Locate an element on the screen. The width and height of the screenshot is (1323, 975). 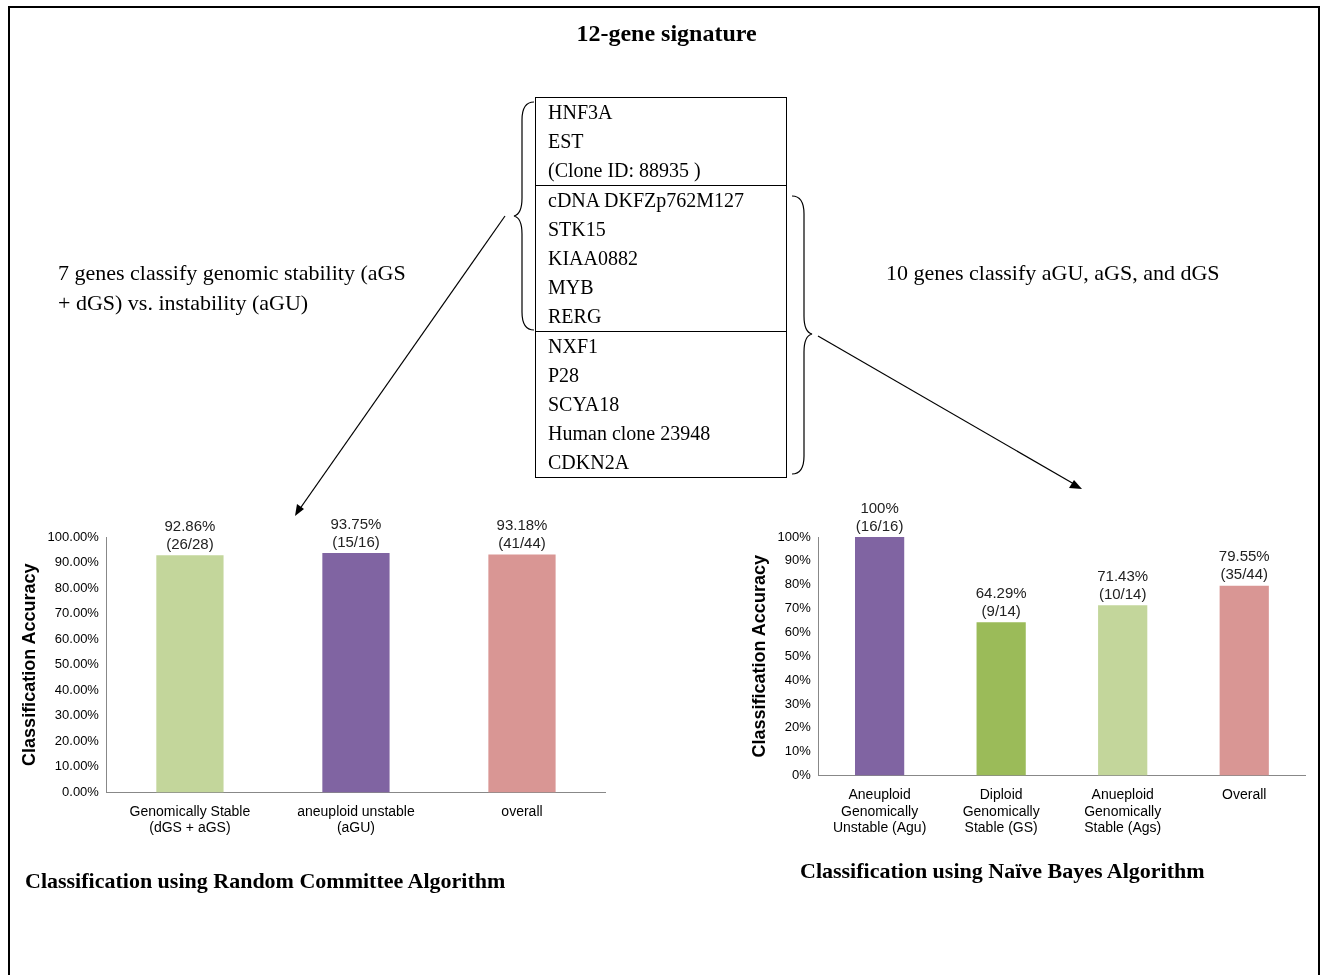
y-tick-label: 90% is located at coordinates (798, 560).